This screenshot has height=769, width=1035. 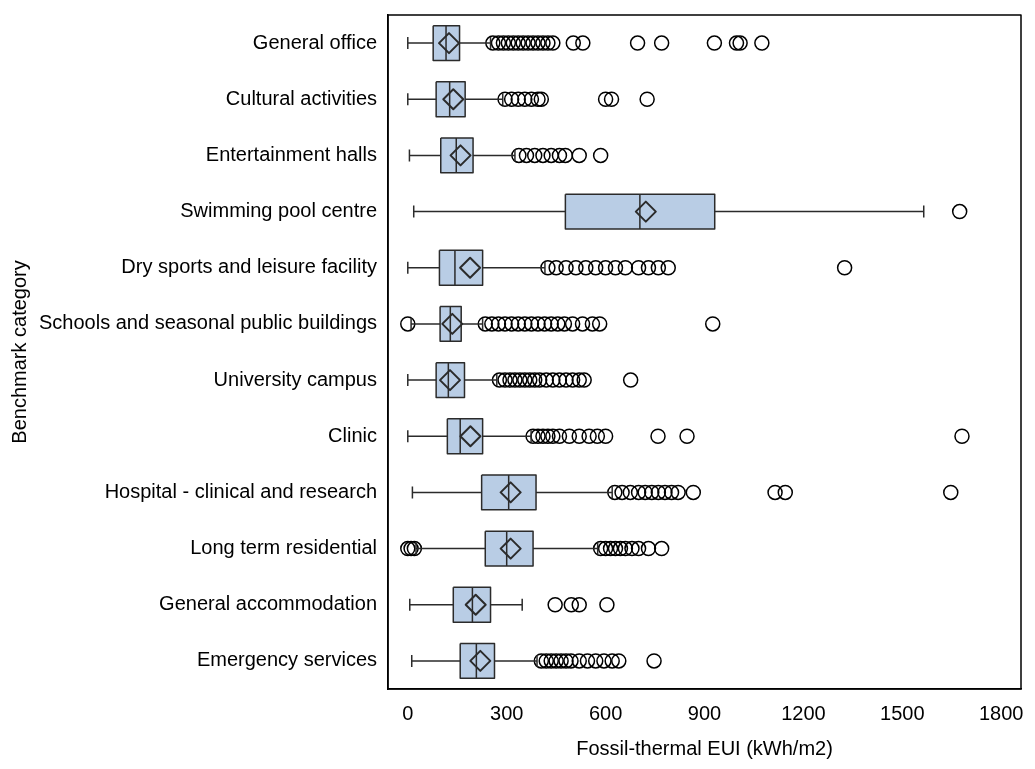 I want to click on x-axis-title: Fossil-thermal EUI (kWh/m2), so click(x=704, y=747).